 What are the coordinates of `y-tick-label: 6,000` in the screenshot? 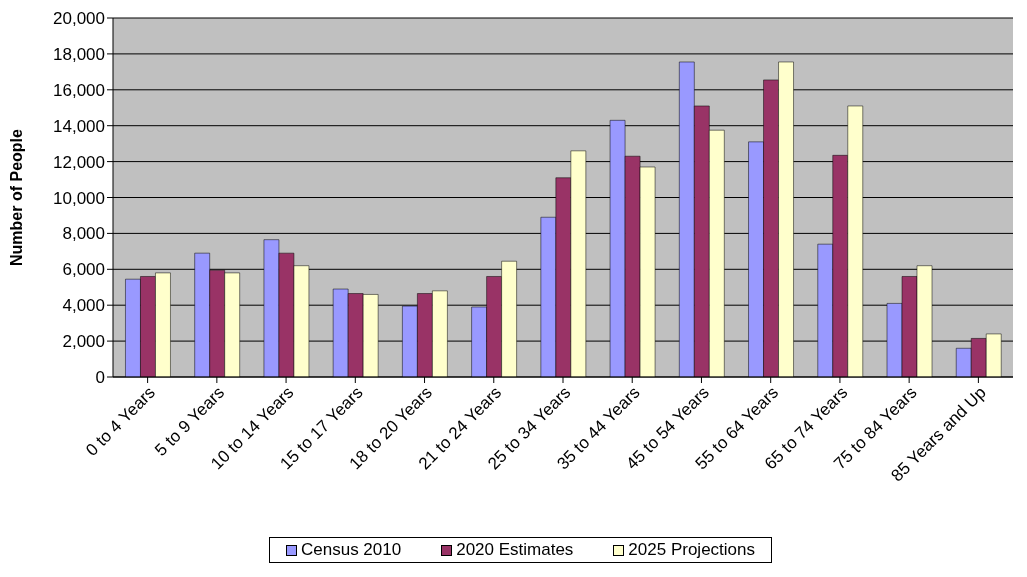 It's located at (83, 270).